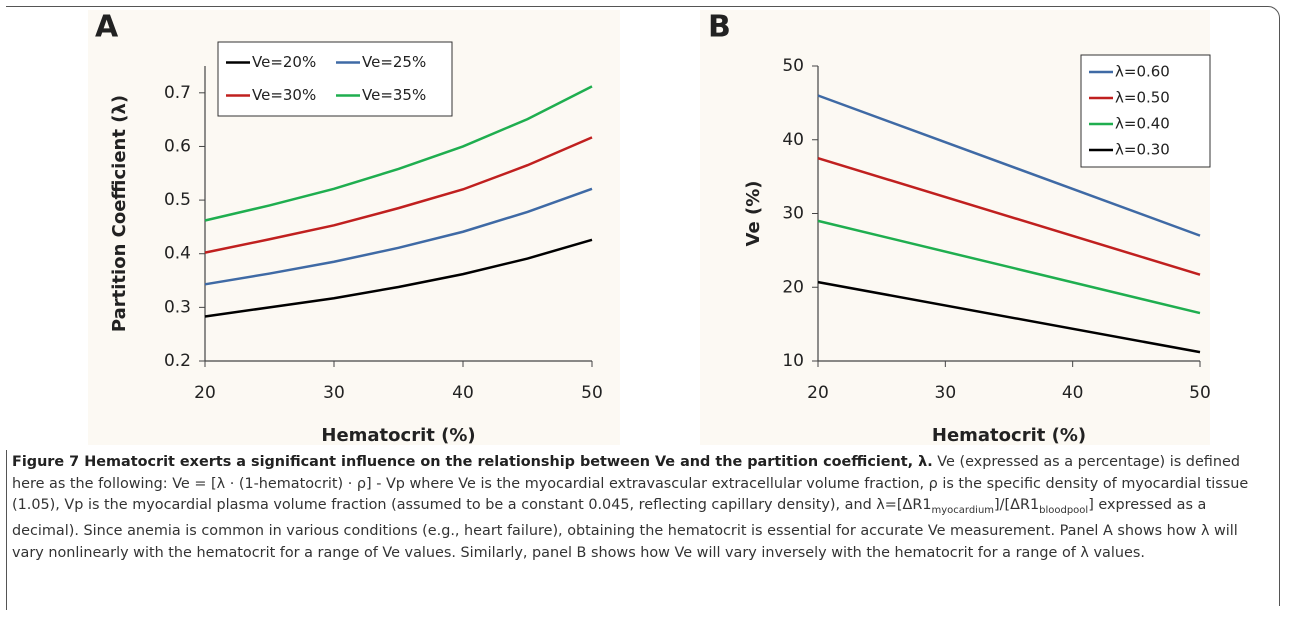  I want to click on y-tick-label: 0.5, so click(177, 200).